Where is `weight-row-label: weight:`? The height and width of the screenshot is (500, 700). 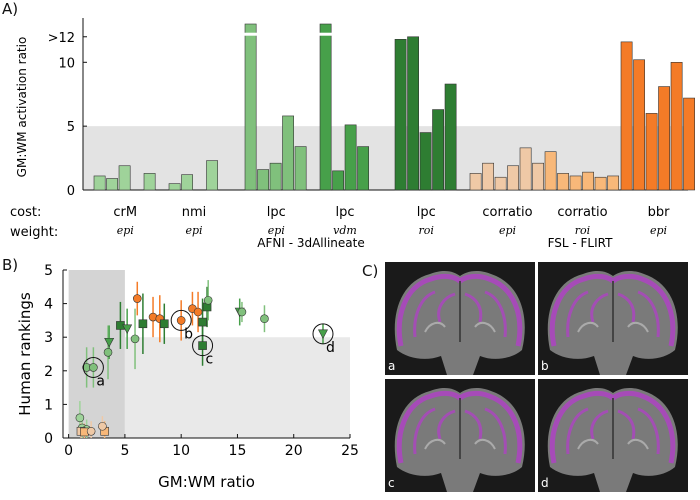 weight-row-label: weight: is located at coordinates (34, 232).